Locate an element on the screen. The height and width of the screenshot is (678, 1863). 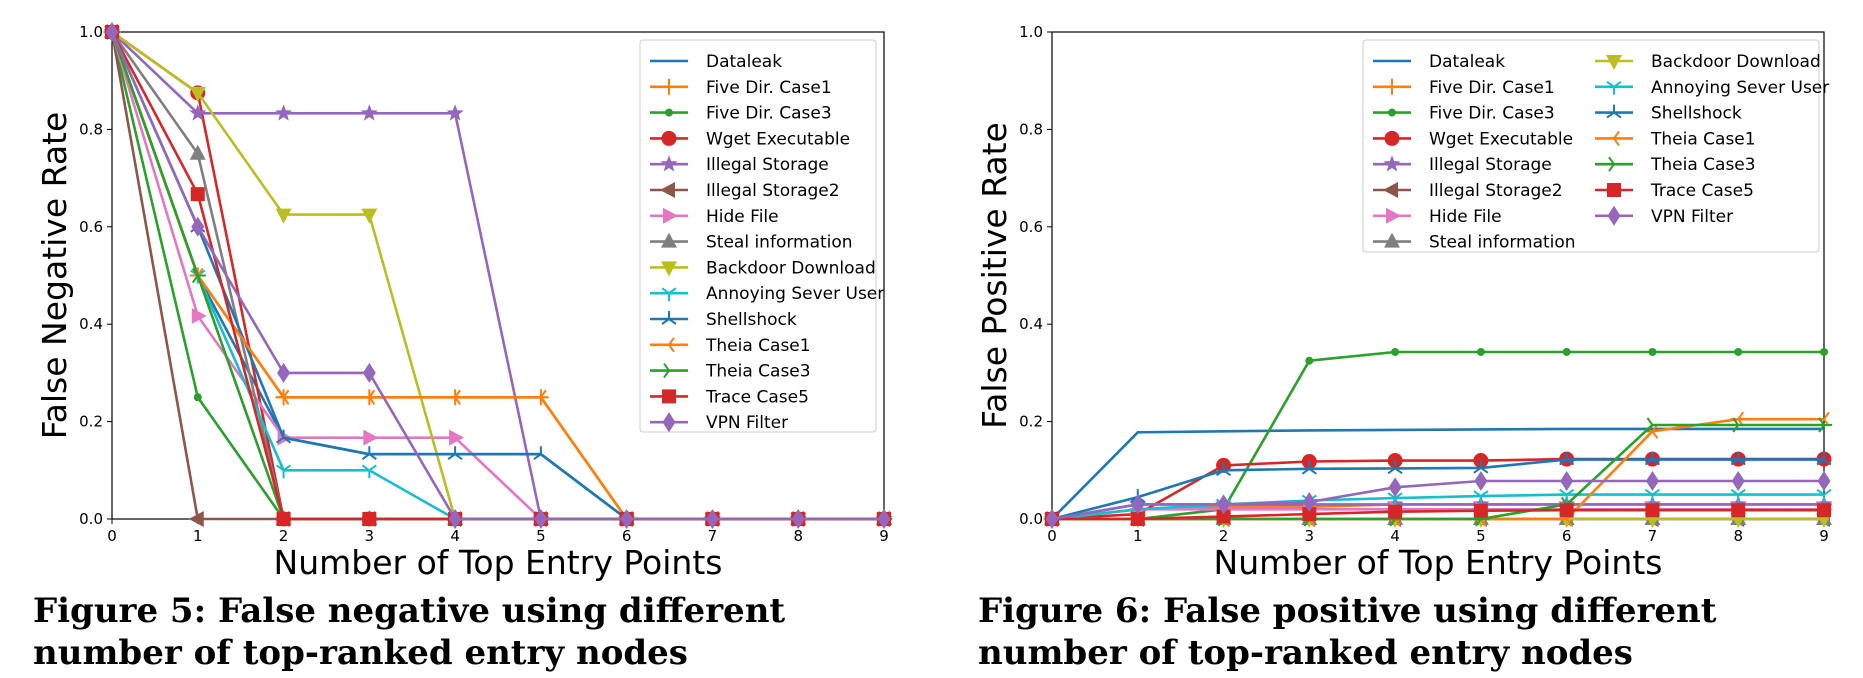
fig6-legend-label: Wget Executable is located at coordinates (1501, 139).